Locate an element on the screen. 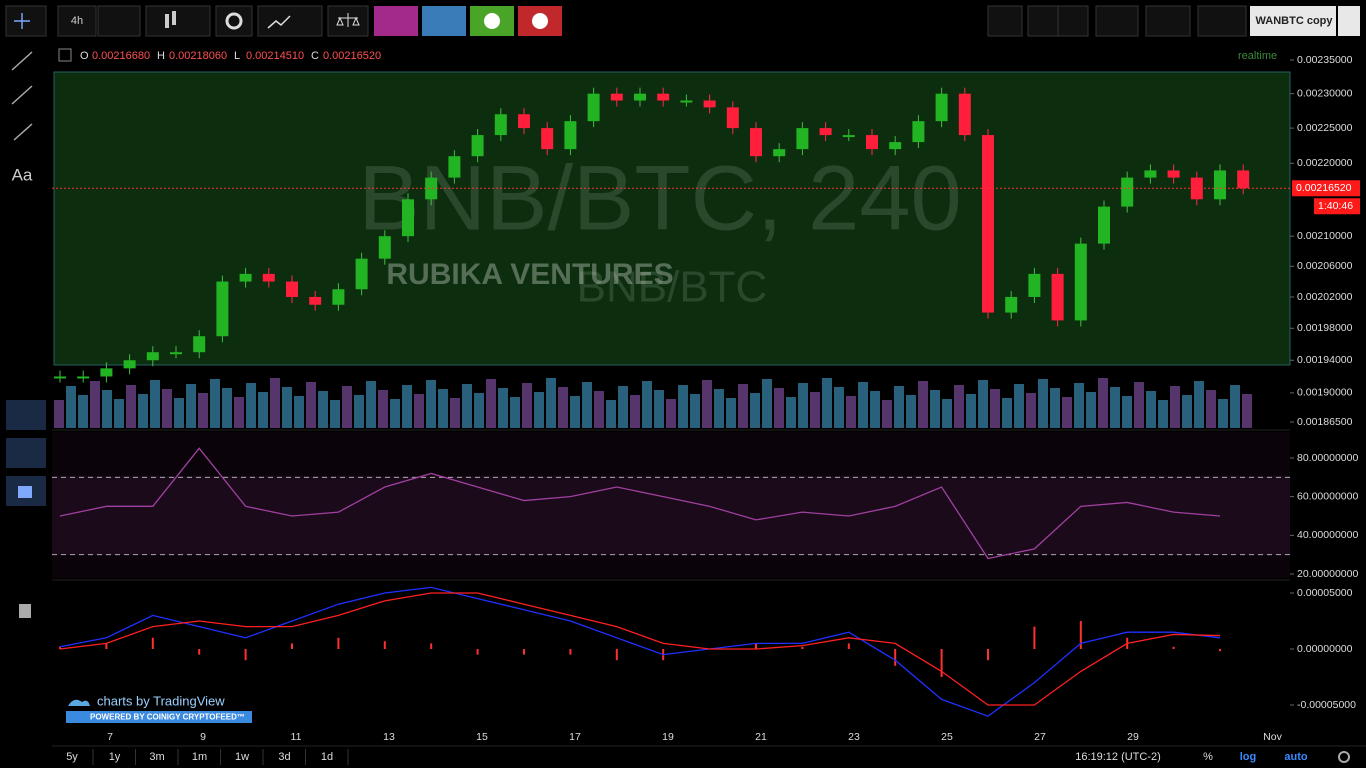 This screenshot has height=768, width=1366. bottom-bar is located at coordinates (707, 756).